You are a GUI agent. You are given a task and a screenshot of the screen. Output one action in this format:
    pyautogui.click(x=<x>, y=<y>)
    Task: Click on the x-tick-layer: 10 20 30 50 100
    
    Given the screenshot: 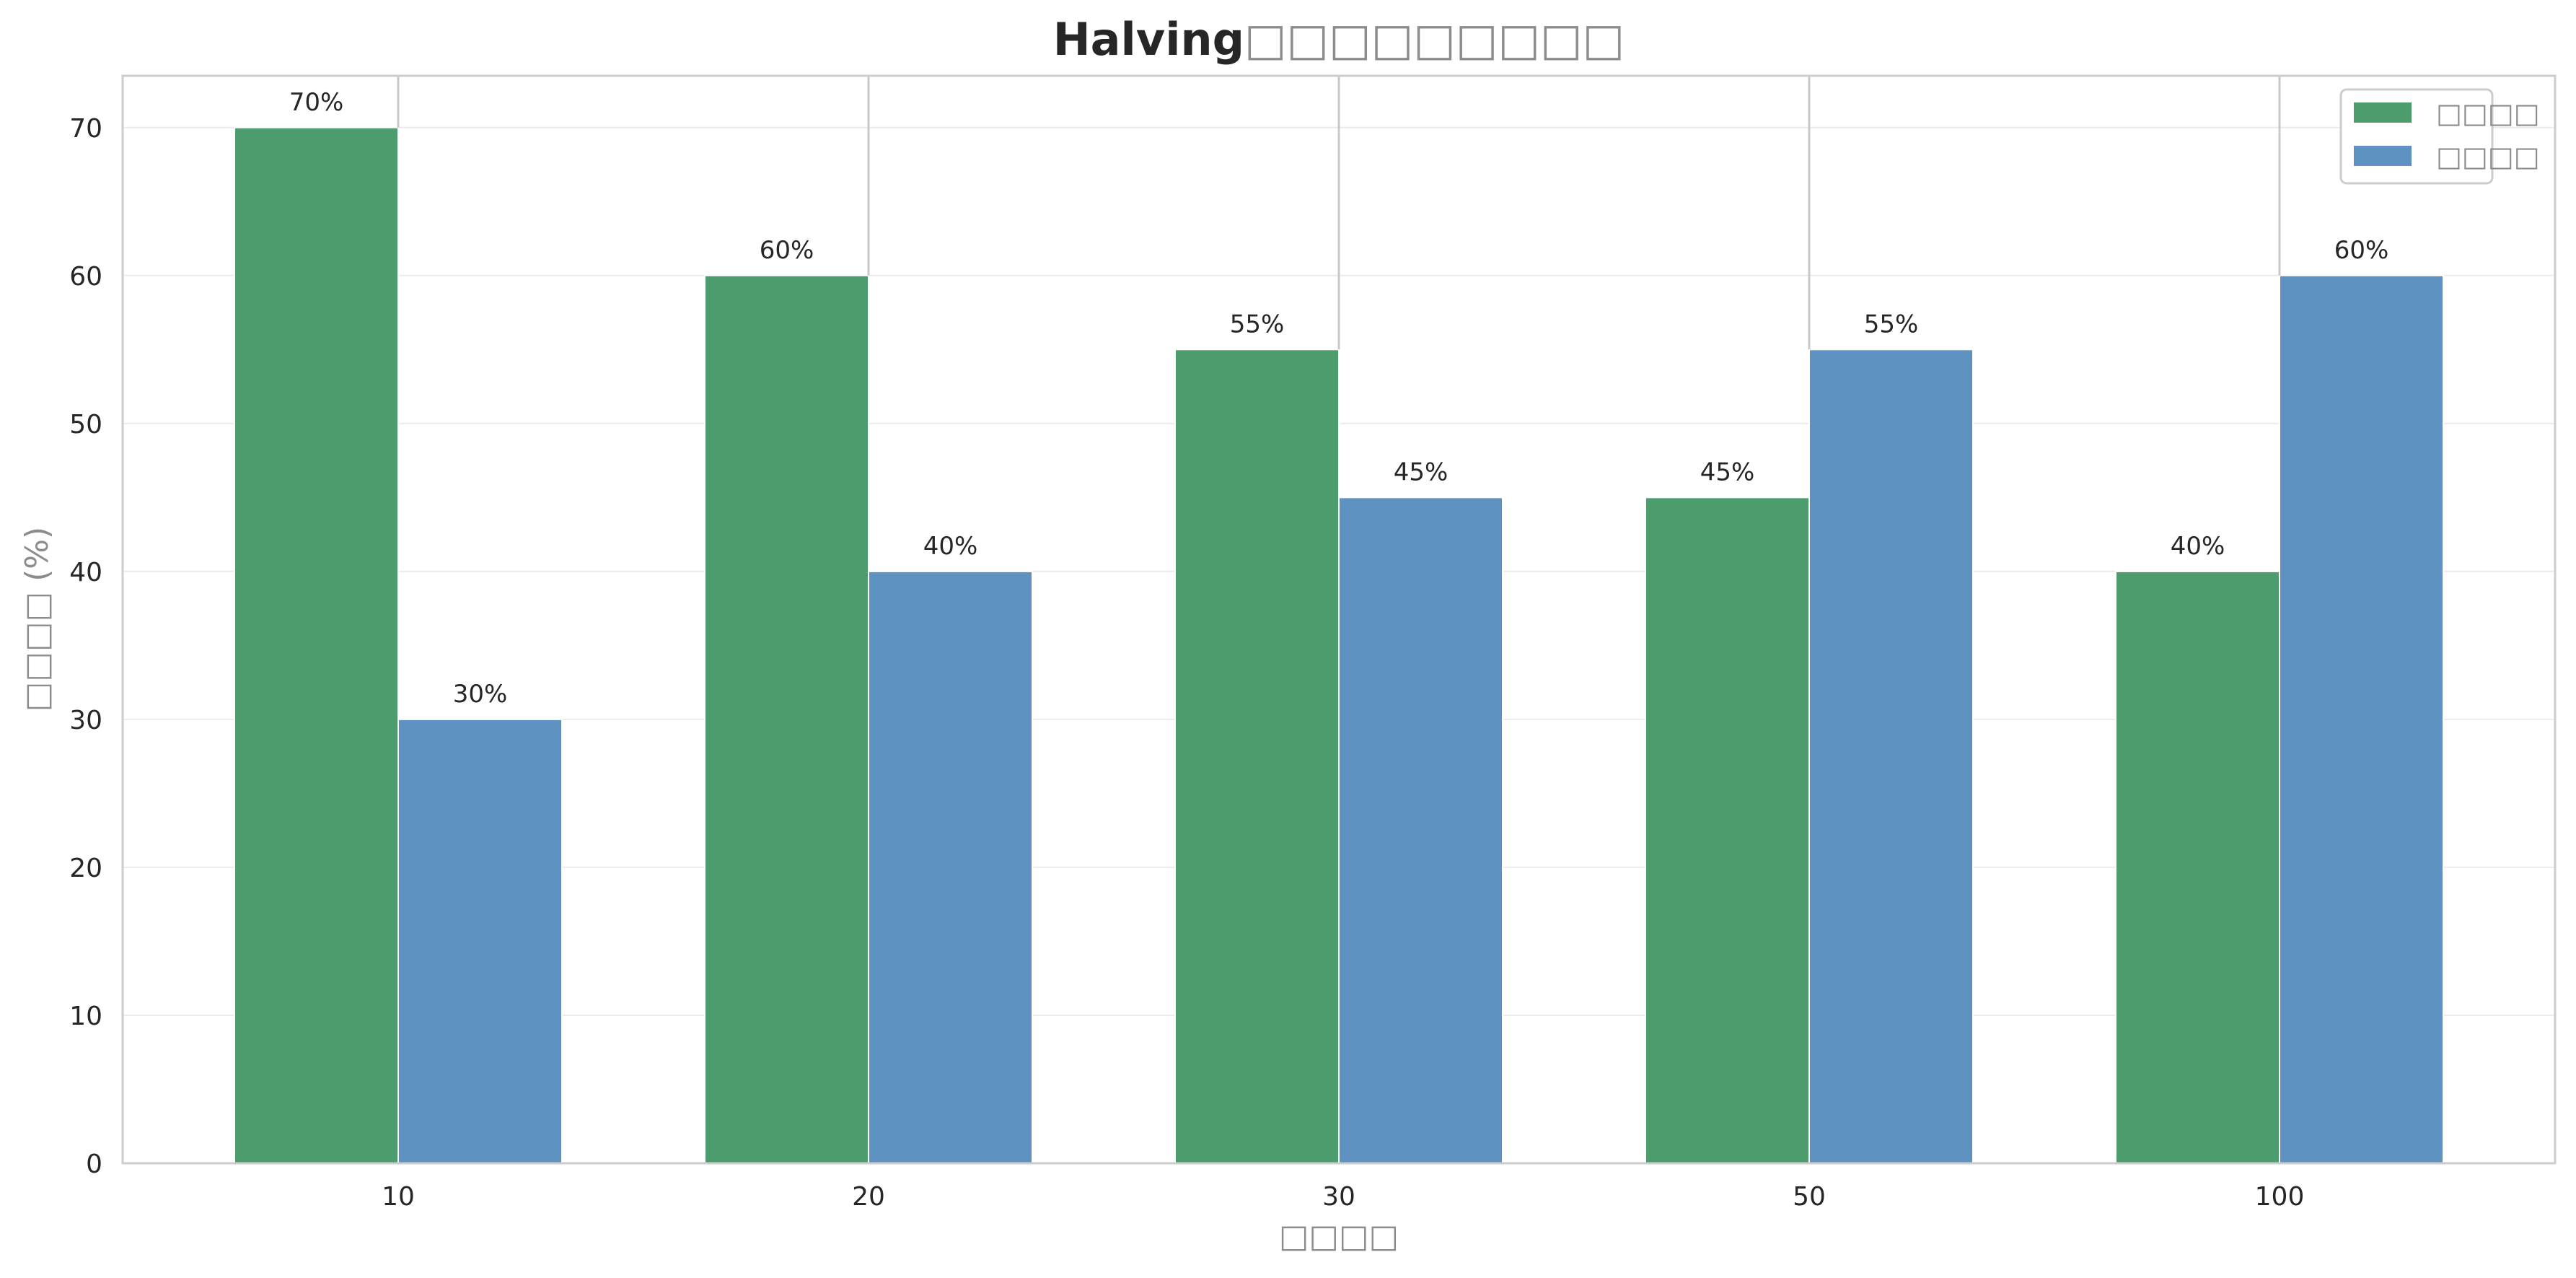 What is the action you would take?
    pyautogui.click(x=1343, y=1197)
    